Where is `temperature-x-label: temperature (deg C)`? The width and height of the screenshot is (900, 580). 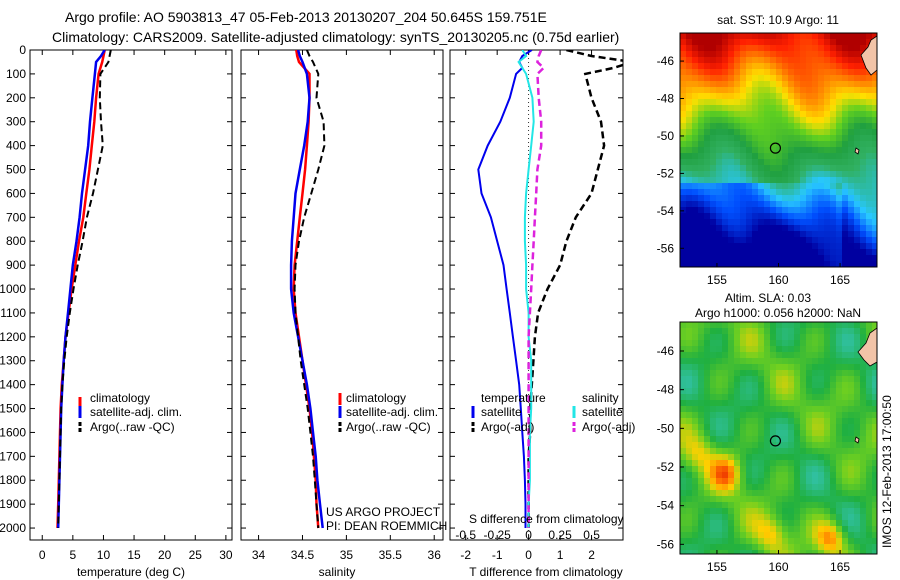
temperature-x-label: temperature (deg C) is located at coordinates (131, 572).